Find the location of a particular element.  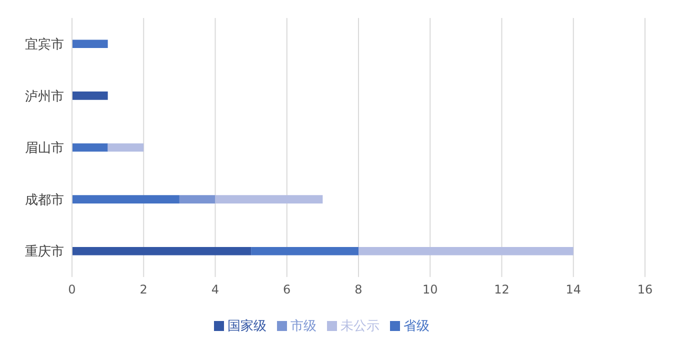

y-tick-label: 成都市 is located at coordinates (44, 200).